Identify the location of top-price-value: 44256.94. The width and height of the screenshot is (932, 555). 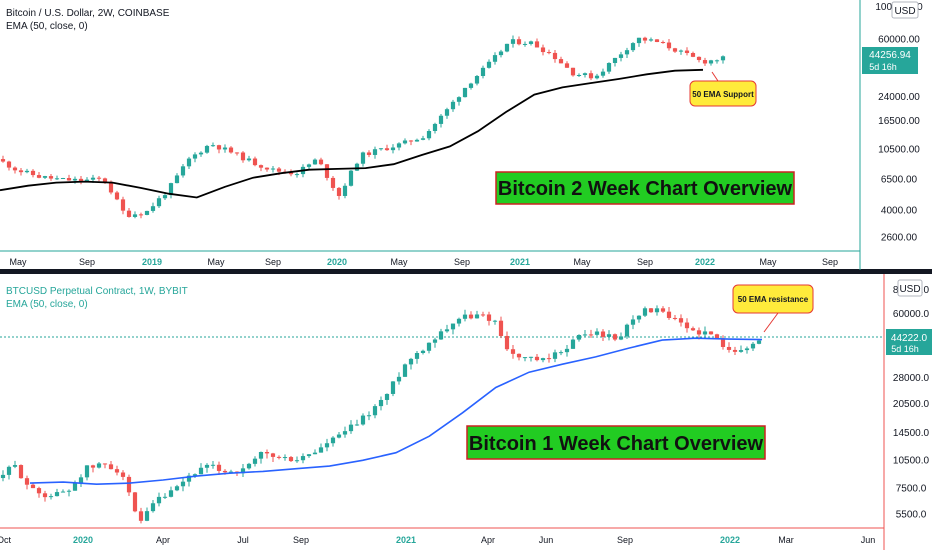
(890, 55).